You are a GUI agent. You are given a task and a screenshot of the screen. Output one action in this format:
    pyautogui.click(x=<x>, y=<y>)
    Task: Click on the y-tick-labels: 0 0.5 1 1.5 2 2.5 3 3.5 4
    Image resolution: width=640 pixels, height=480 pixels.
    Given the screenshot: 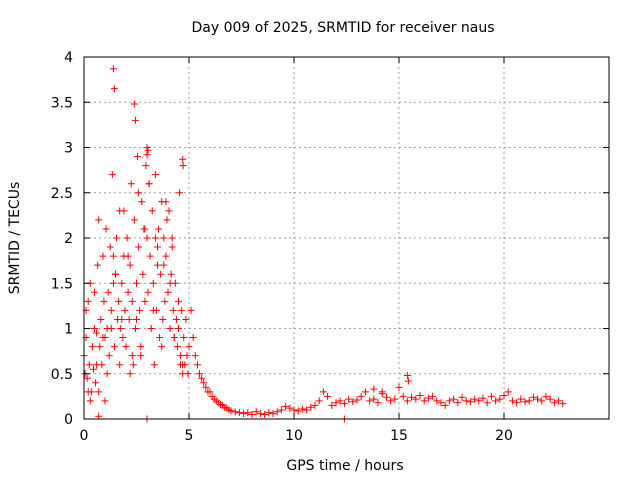 What is the action you would take?
    pyautogui.click(x=62, y=239)
    